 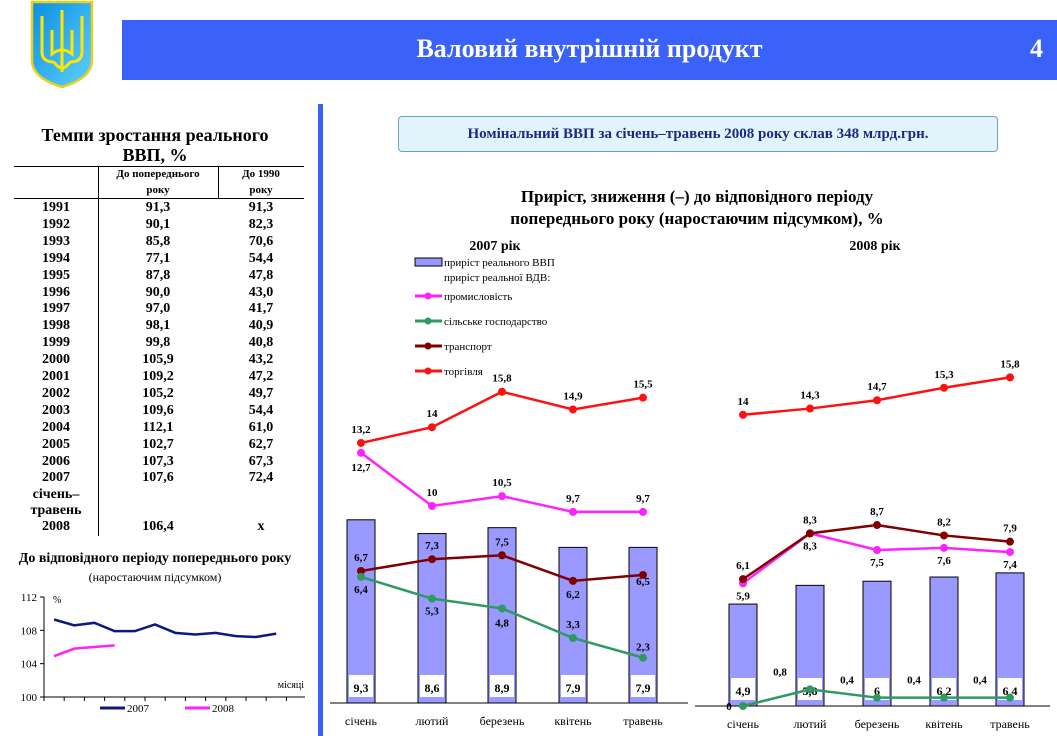 I want to click on data-label: 14, so click(x=744, y=402).